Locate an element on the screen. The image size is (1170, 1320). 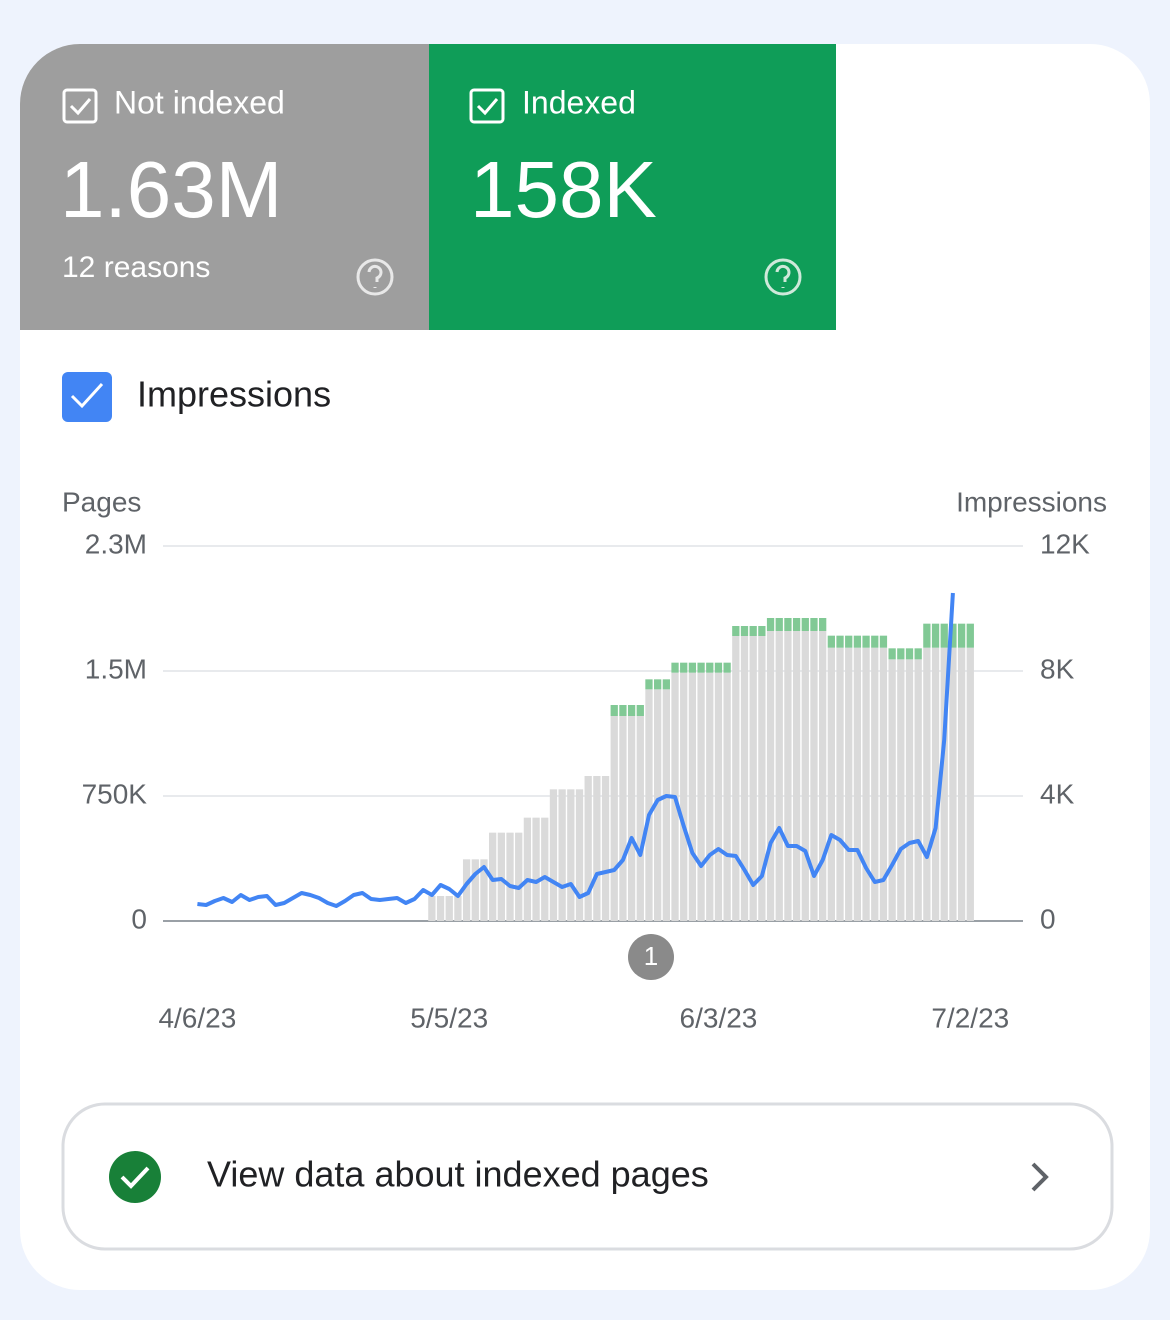
y2-tick-label: 0 is located at coordinates (1048, 918).